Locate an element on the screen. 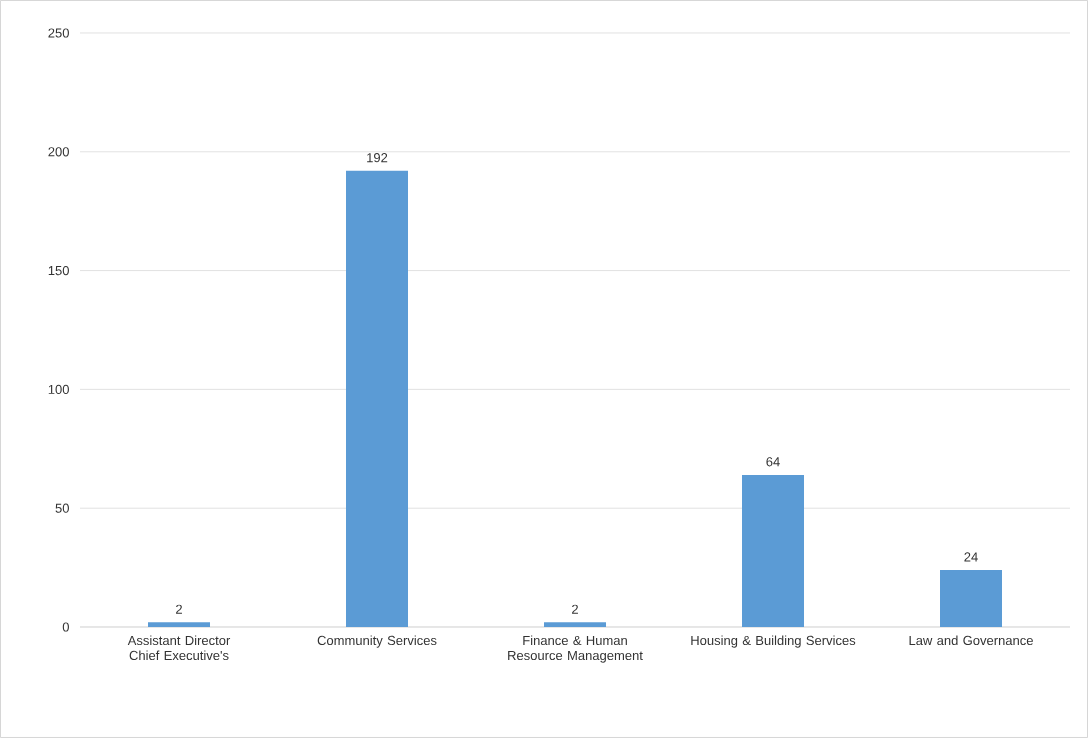 The image size is (1088, 738). x-tick-label: Housing & Building Services is located at coordinates (773, 641).